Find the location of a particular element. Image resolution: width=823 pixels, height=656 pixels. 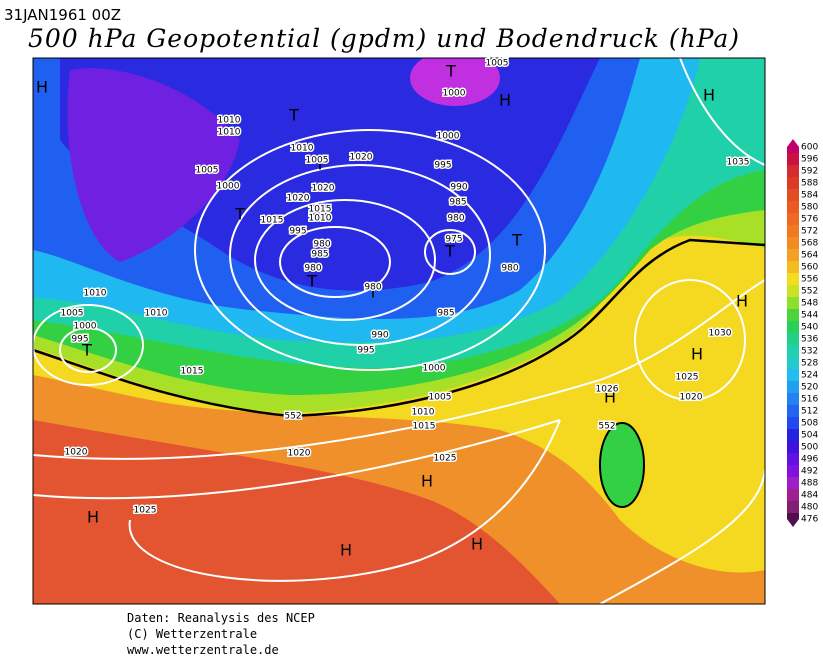

footer-url: www.wetterzentrale.de is located at coordinates (203, 649).